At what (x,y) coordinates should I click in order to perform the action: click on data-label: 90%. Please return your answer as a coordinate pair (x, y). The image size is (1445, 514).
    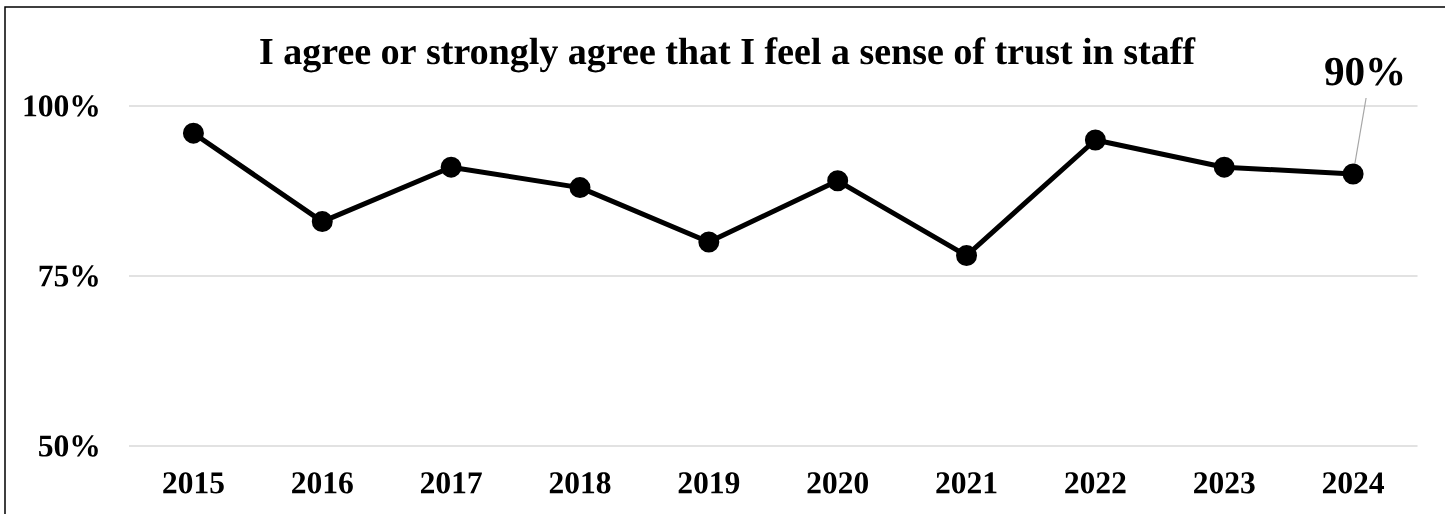
    Looking at the image, I should click on (1364, 71).